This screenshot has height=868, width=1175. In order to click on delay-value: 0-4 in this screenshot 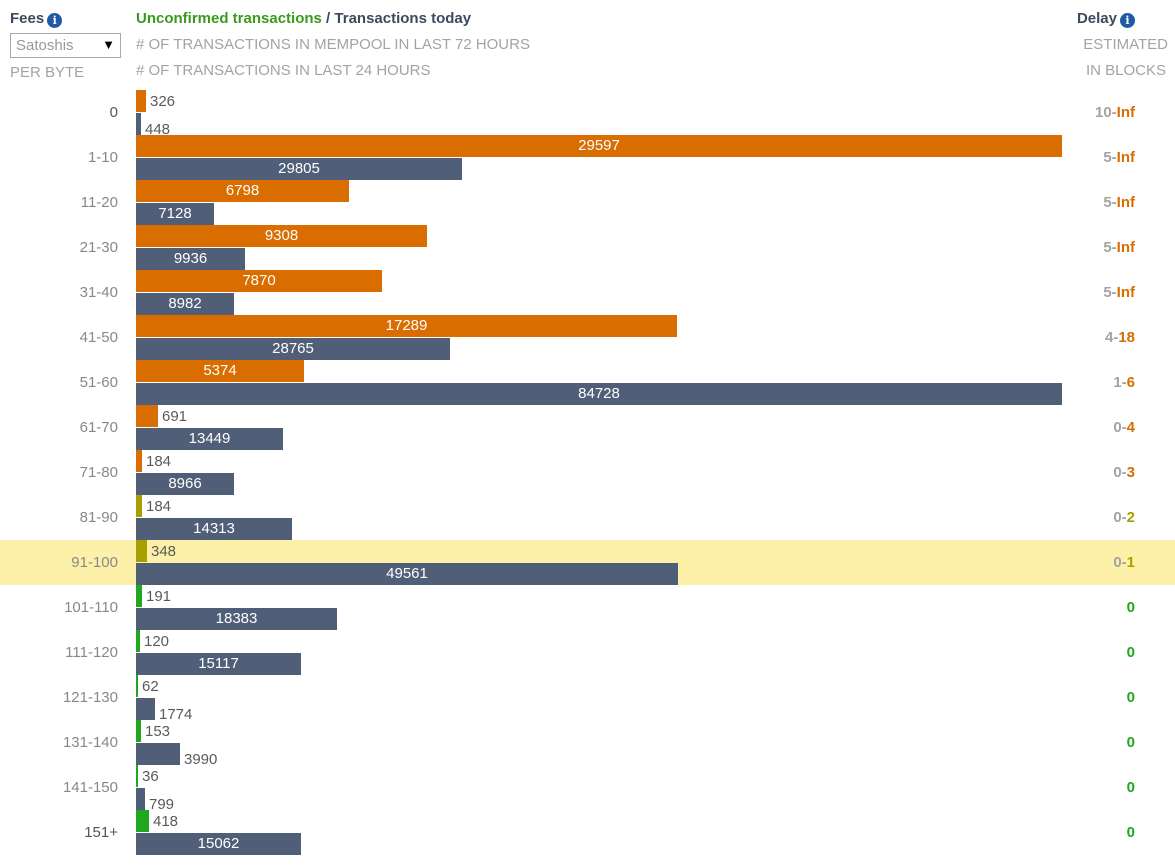, I will do `click(1124, 427)`.